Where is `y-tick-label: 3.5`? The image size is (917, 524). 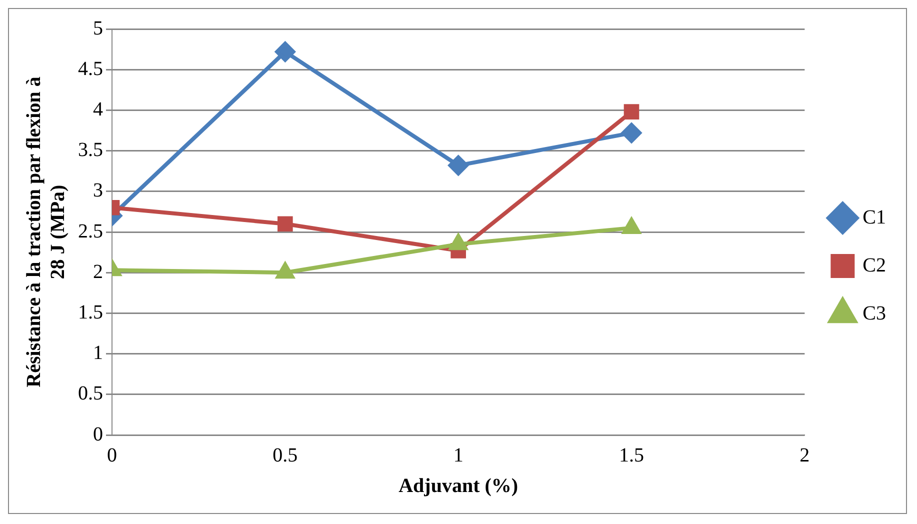
y-tick-label: 3.5 is located at coordinates (90, 150).